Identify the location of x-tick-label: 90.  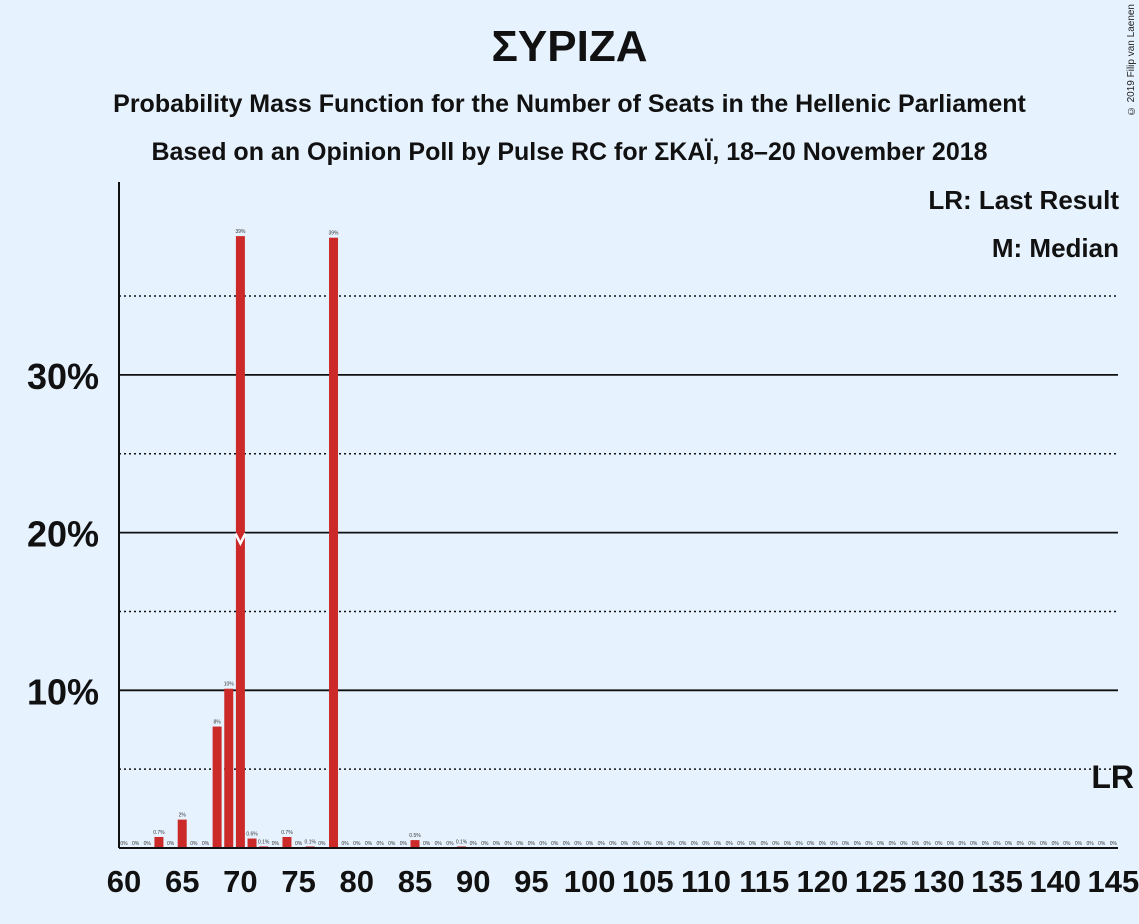
(473, 881).